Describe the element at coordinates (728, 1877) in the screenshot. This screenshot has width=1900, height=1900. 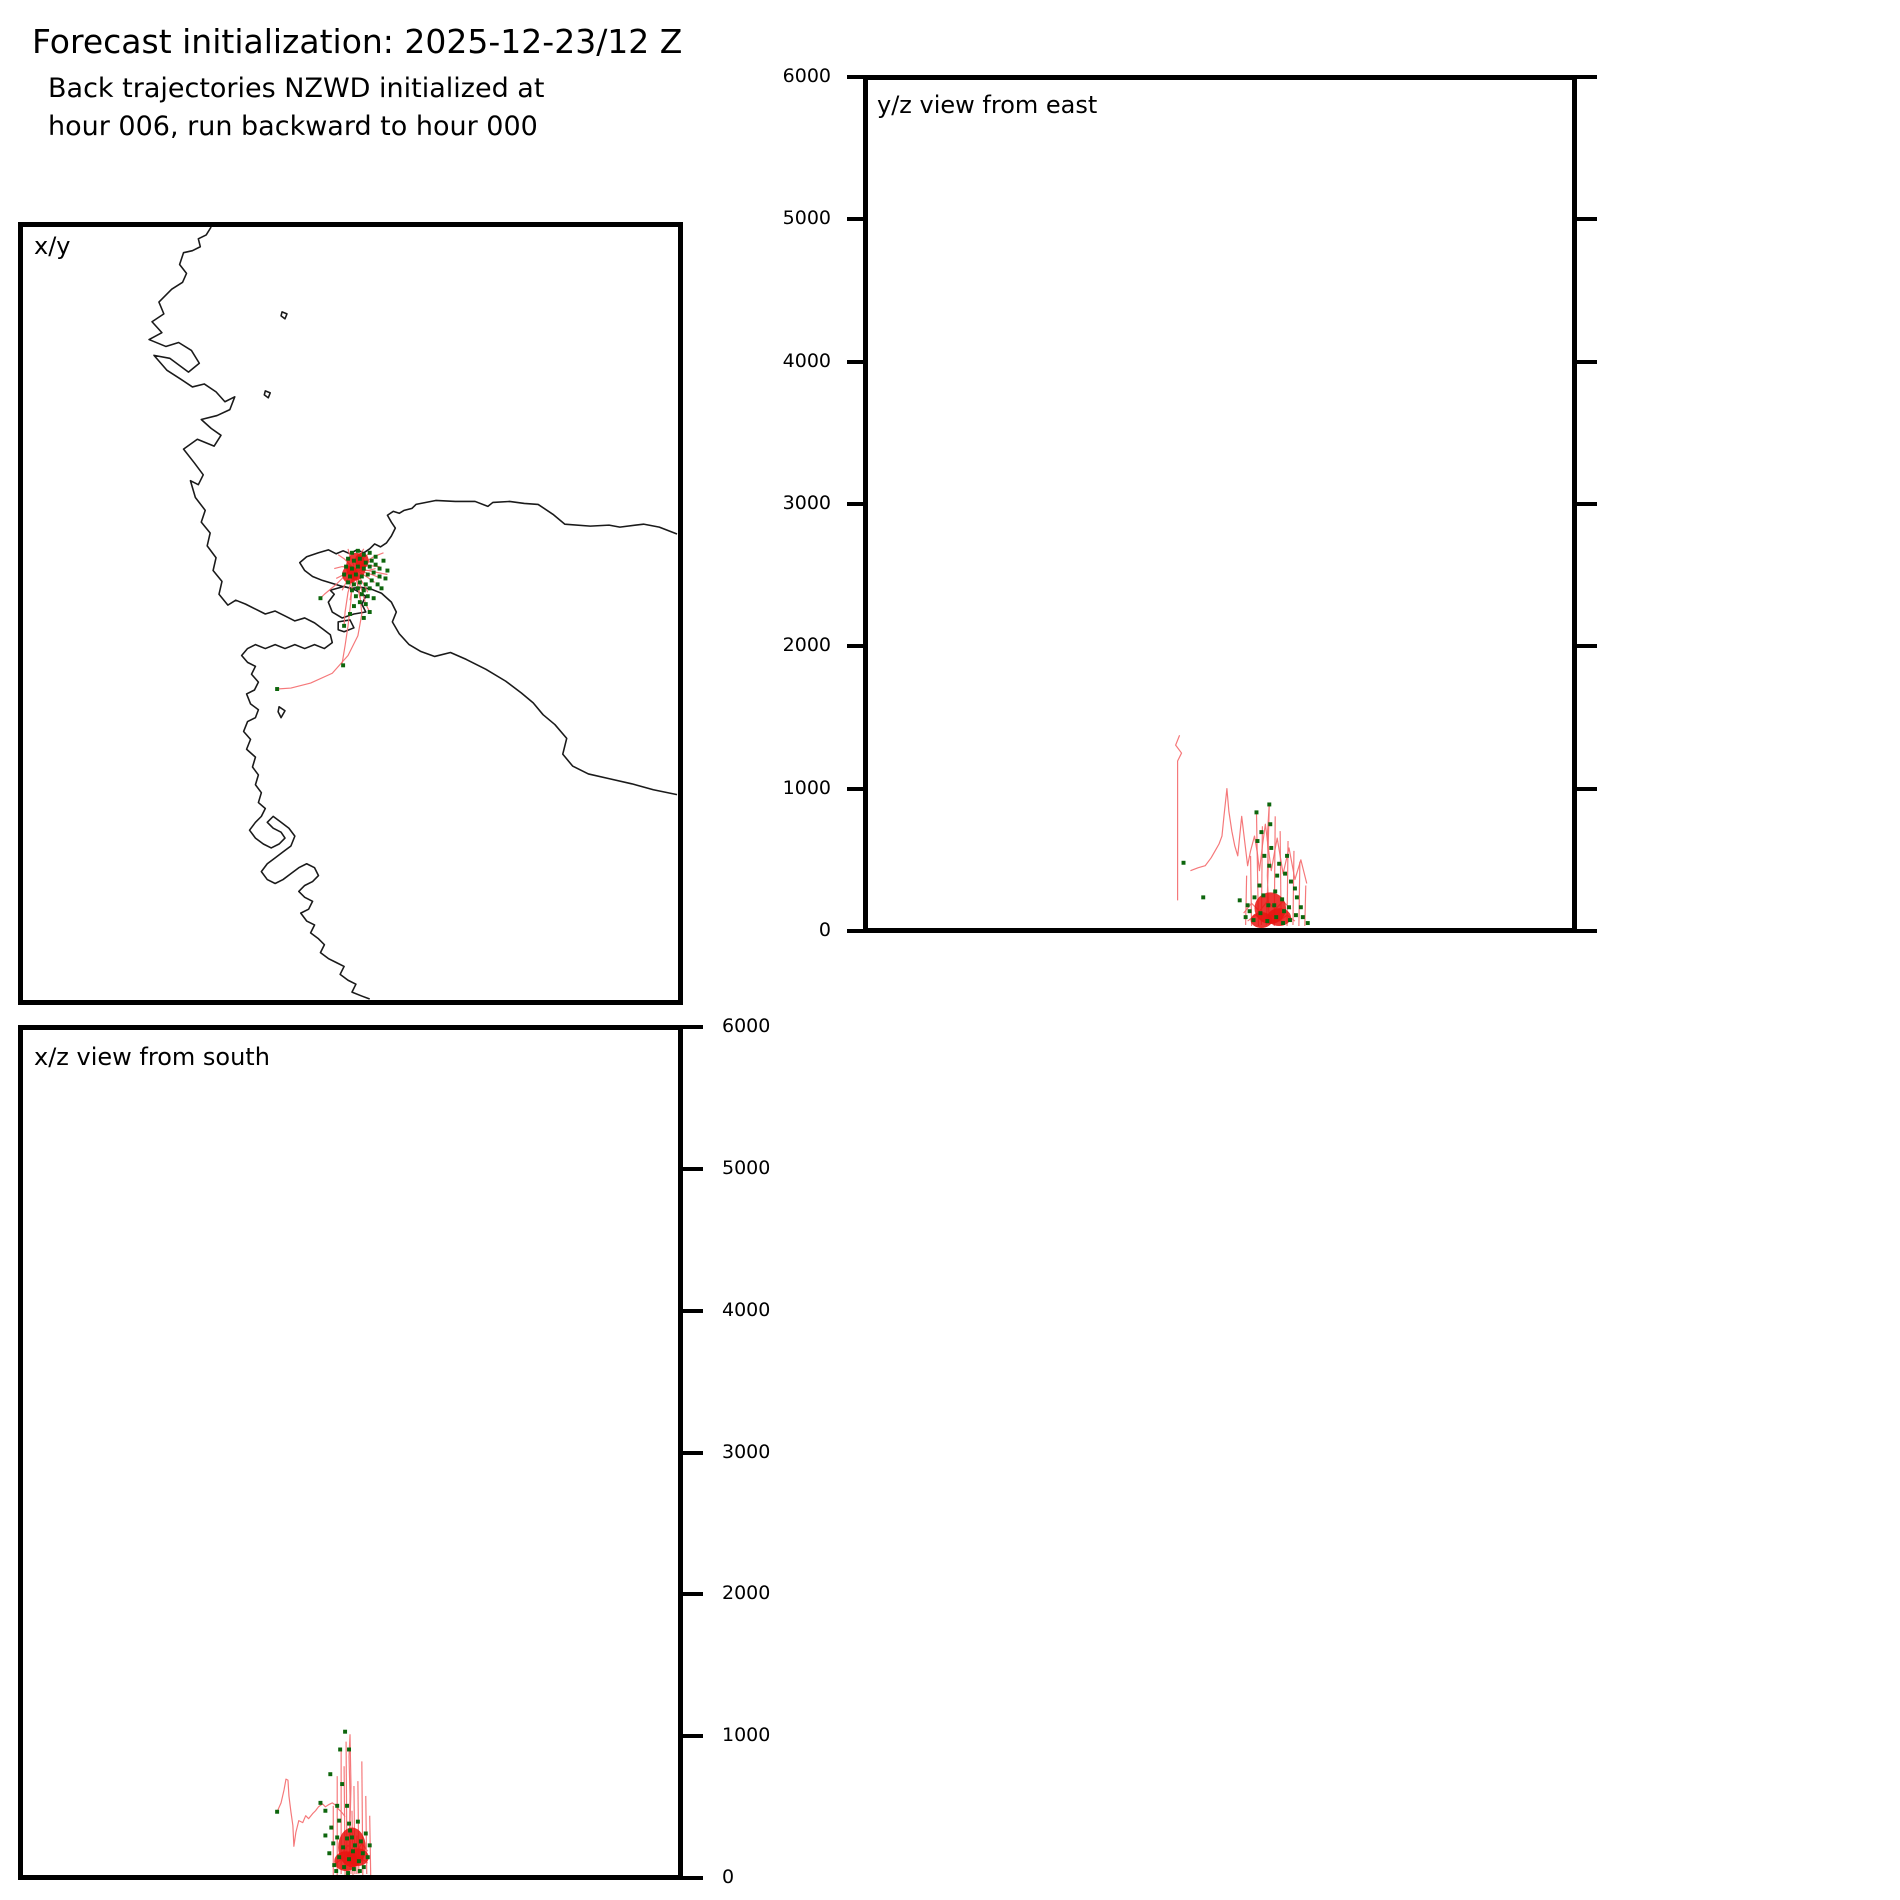
I see `xz-axis-tick-label: 0` at that location.